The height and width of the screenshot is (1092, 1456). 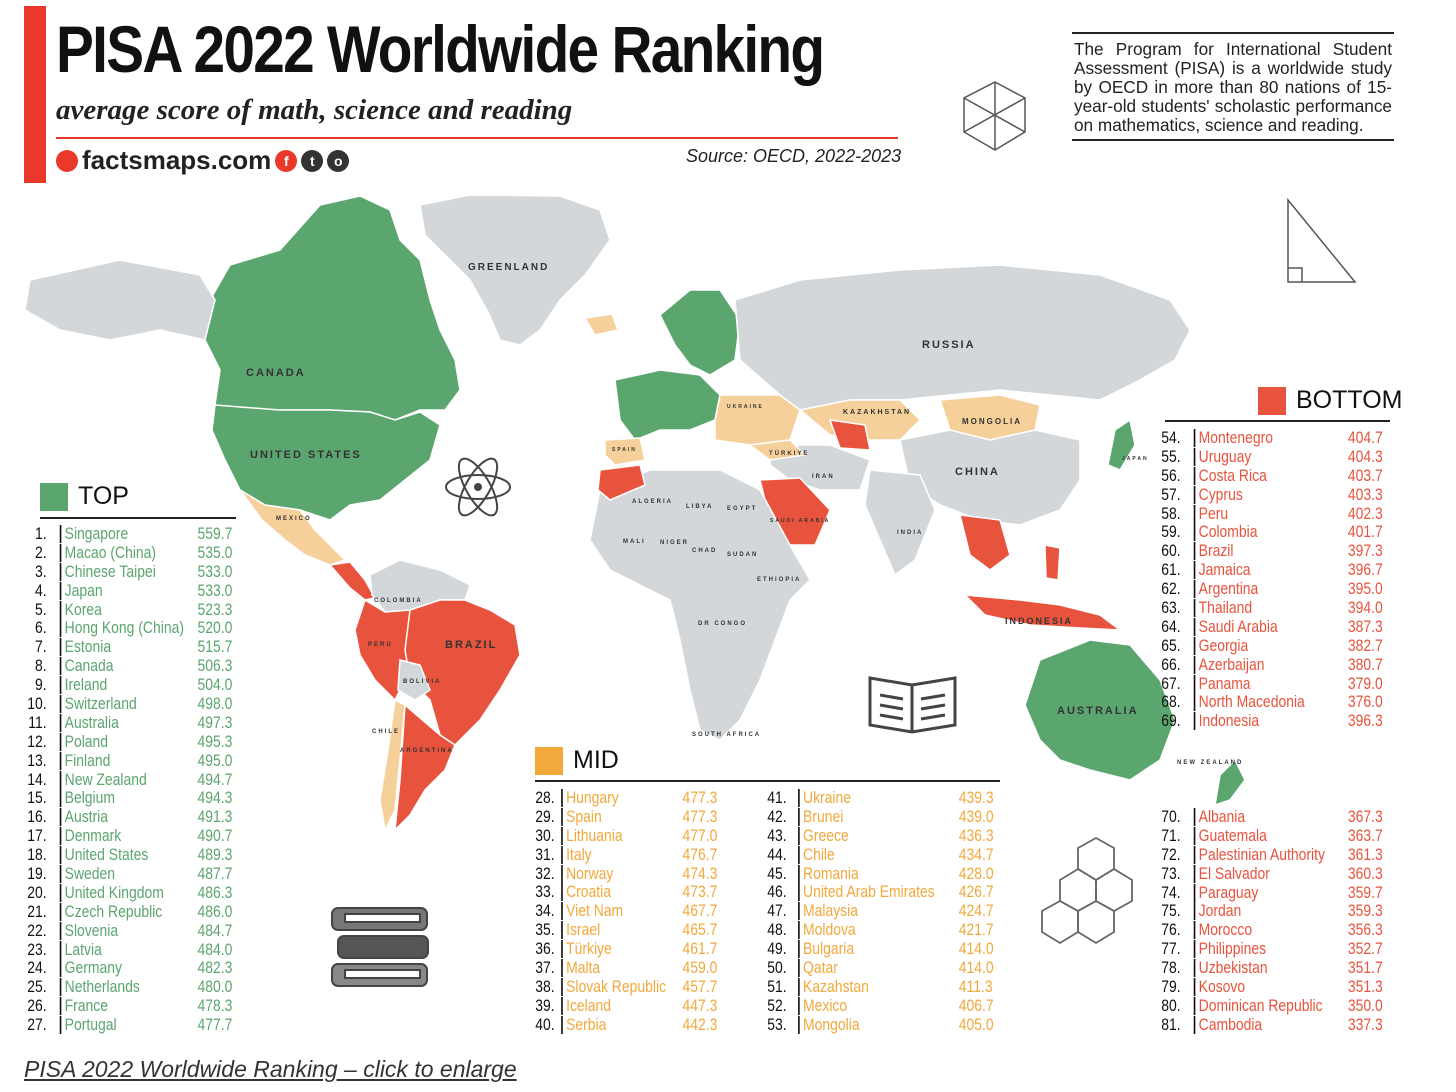 What do you see at coordinates (583, 930) in the screenshot?
I see `country-name: Israel` at bounding box center [583, 930].